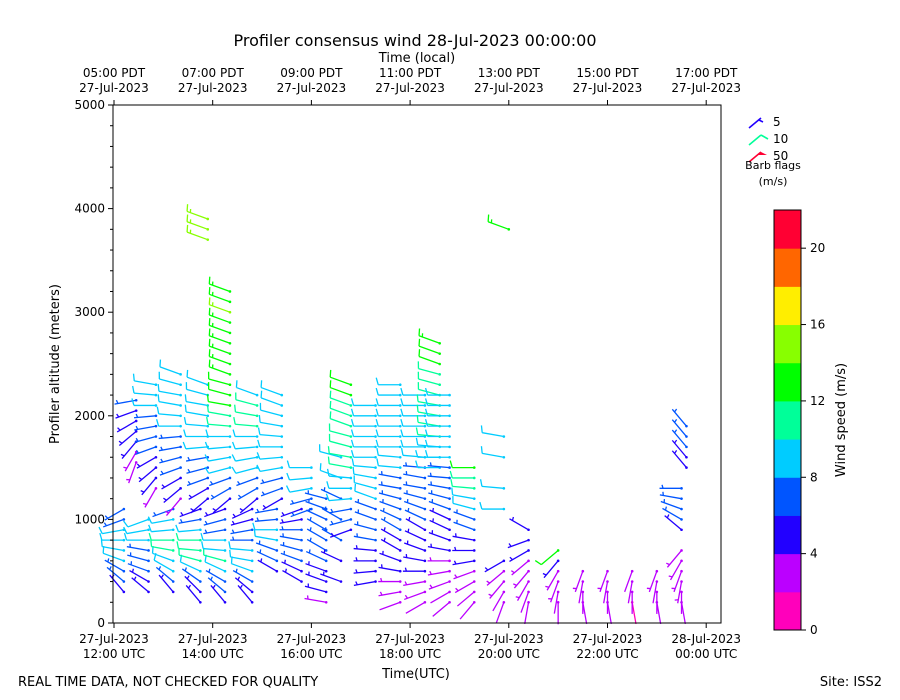 The height and width of the screenshot is (700, 900). I want to click on y-axis-label: Profiler altitude (meters), so click(55, 364).